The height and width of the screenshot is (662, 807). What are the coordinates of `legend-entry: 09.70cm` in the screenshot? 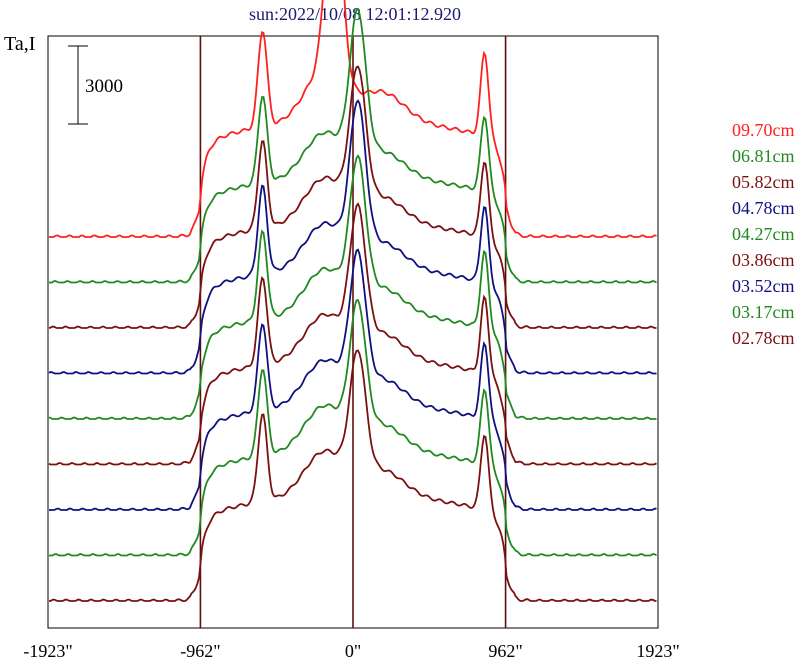 It's located at (763, 130).